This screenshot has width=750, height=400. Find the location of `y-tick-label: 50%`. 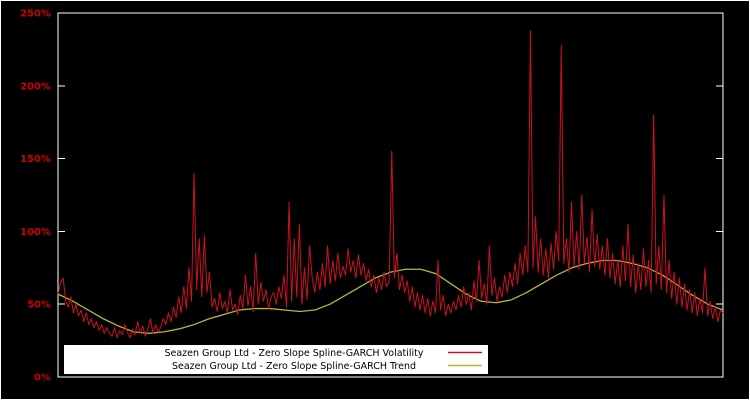

y-tick-label: 50% is located at coordinates (39, 305).